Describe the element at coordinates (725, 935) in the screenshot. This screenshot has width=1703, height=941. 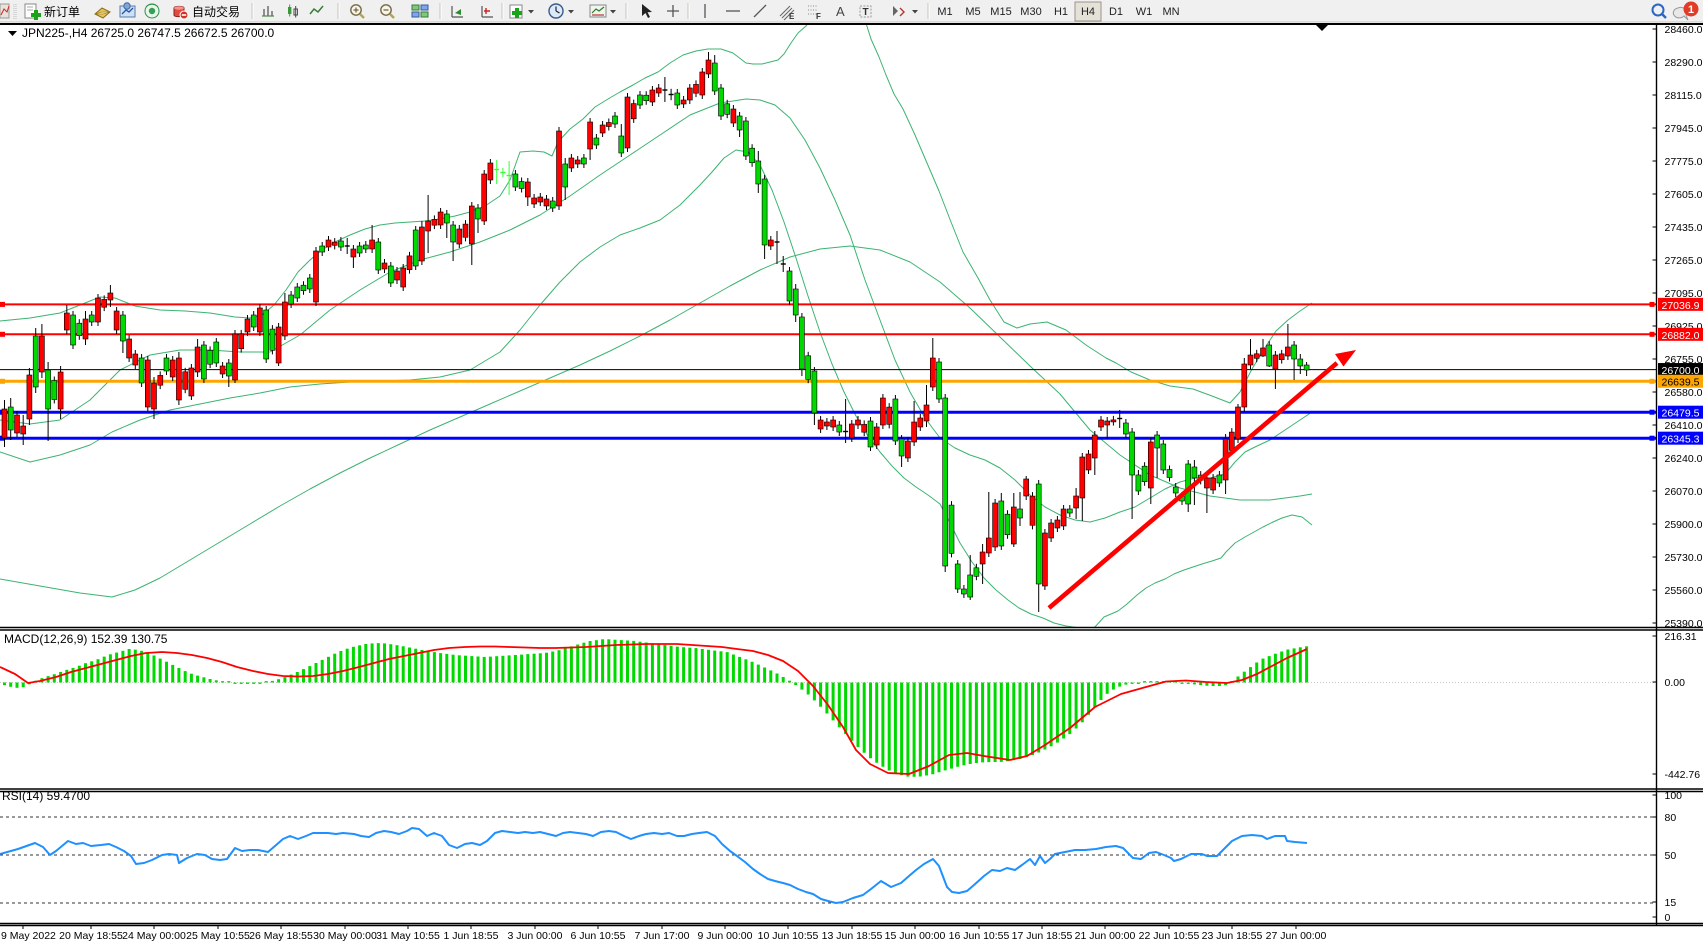
I see `svg-text: 9 Jun 00:00` at that location.